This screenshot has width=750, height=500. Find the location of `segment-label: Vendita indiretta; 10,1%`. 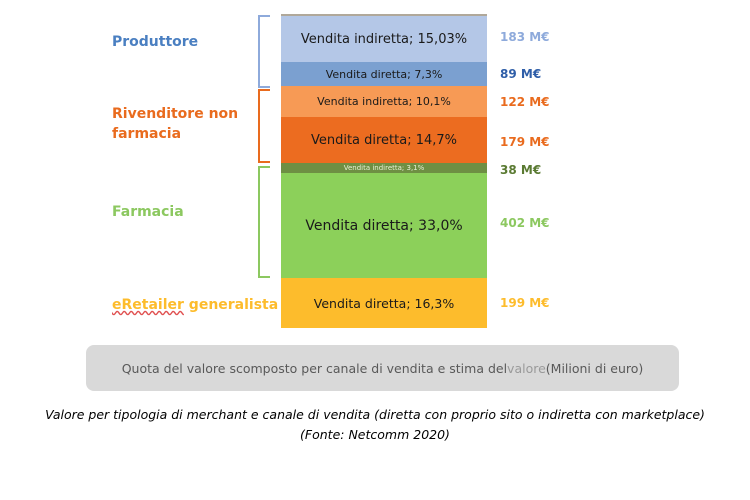

segment-label: Vendita indiretta; 10,1% is located at coordinates (384, 101).